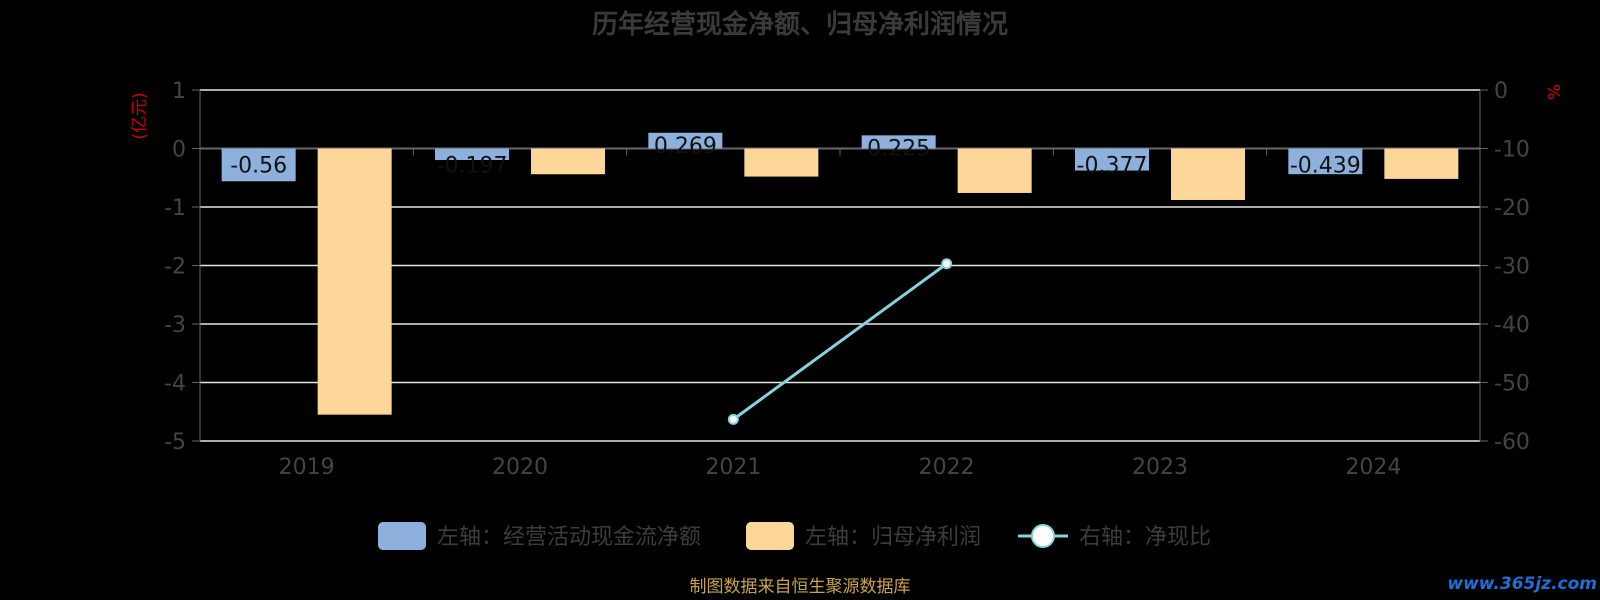  I want to click on left-axis-ticks: 1 0 -1 -2 -3 -4 -5, so click(175, 267).